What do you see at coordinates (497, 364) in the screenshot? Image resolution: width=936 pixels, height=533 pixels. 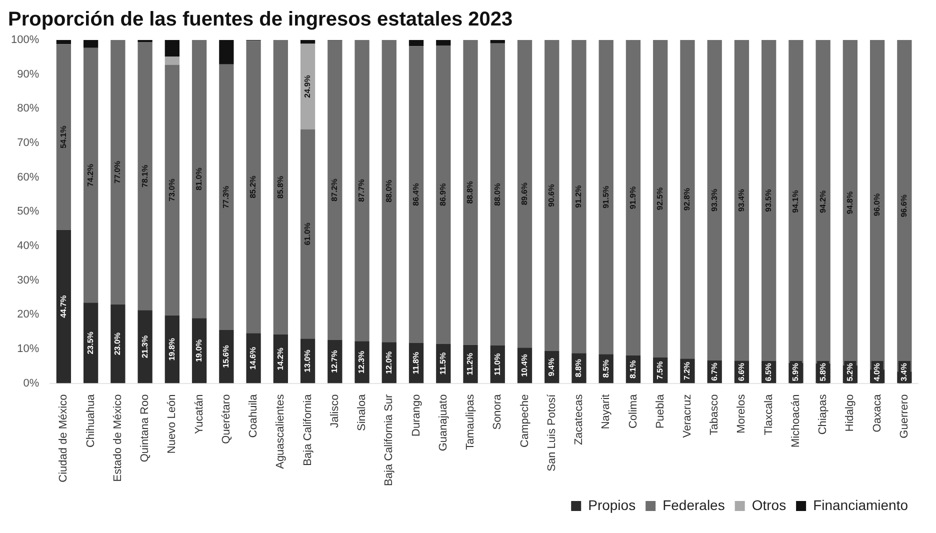 I see `data-label: 11.0%` at bounding box center [497, 364].